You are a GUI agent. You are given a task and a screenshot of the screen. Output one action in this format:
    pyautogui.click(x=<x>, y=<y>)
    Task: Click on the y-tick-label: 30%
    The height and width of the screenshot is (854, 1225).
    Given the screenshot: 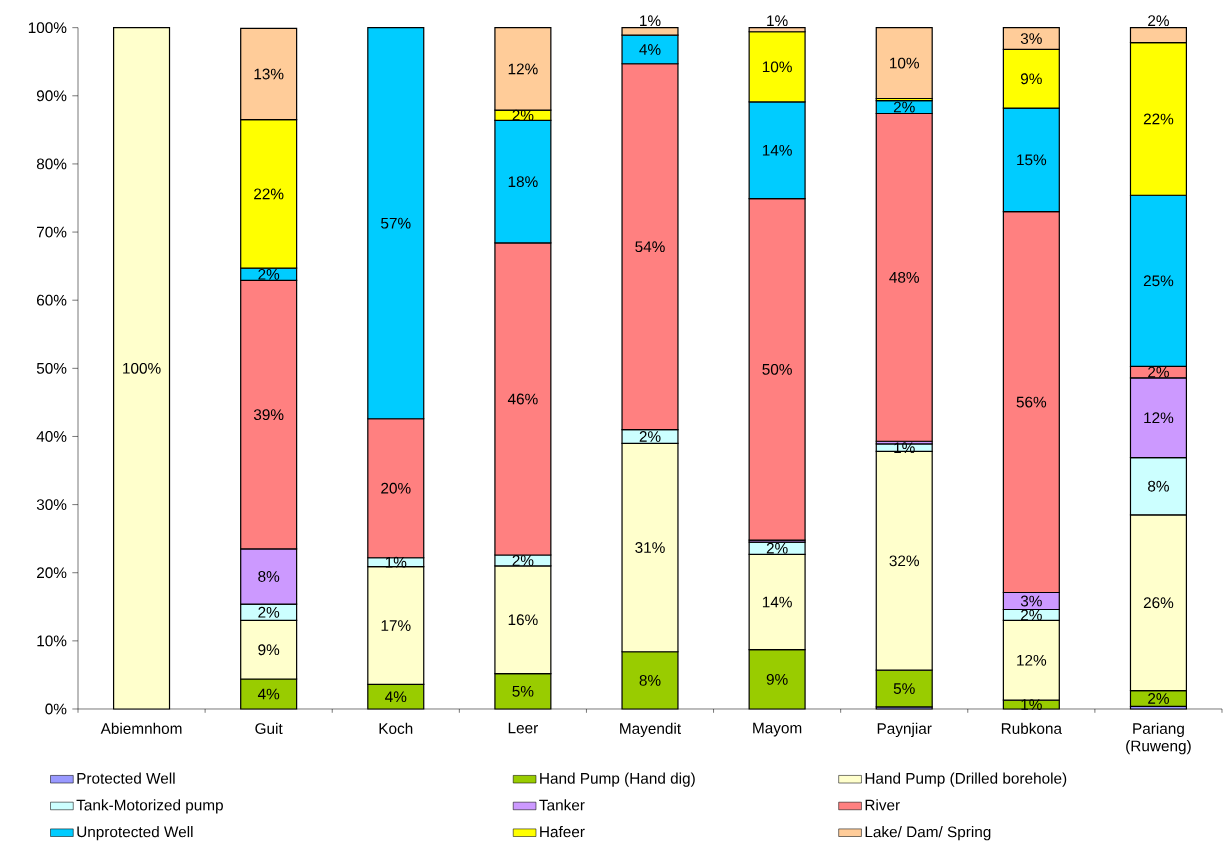 What is the action you would take?
    pyautogui.click(x=51, y=505)
    